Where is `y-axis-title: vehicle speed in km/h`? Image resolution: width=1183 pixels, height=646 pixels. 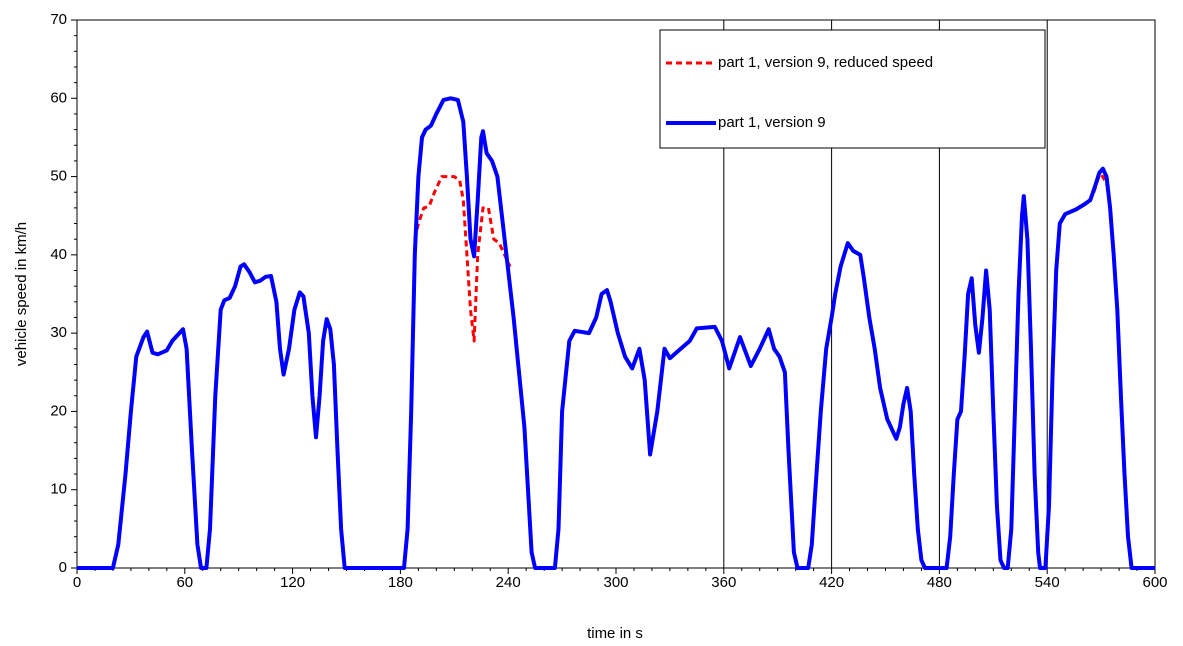
y-axis-title: vehicle speed in km/h is located at coordinates (21, 294).